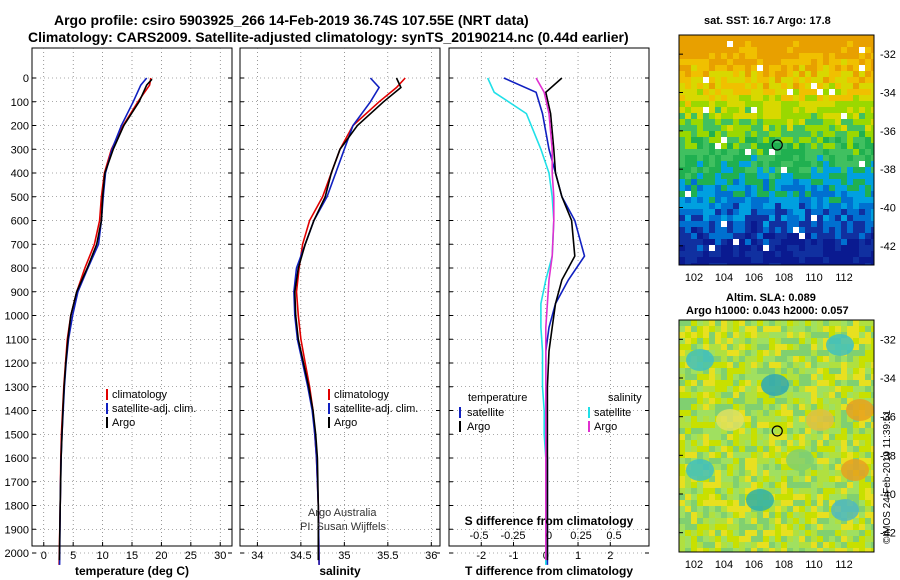 The height and width of the screenshot is (580, 900). I want to click on series-line-temperature-argo, so click(560, 319).